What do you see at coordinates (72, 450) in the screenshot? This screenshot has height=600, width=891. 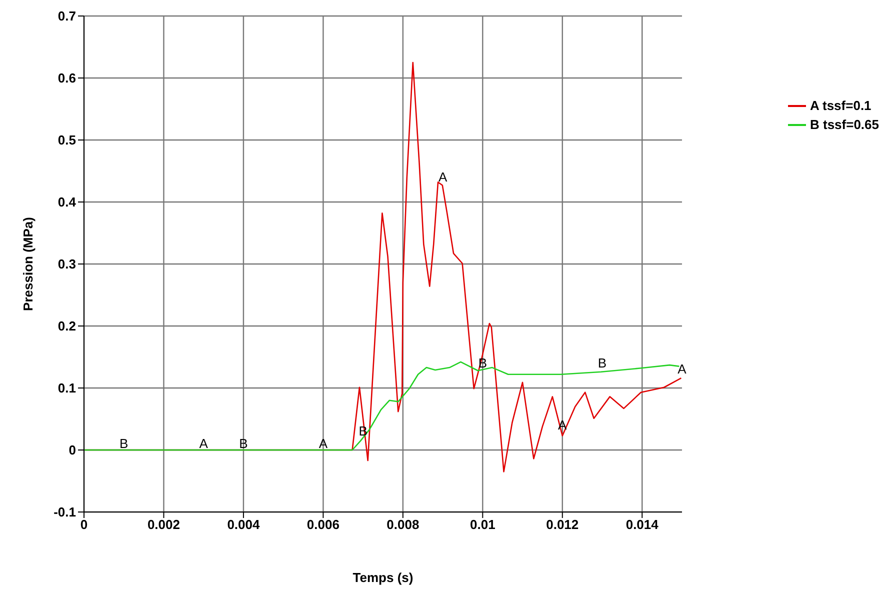 I see `y-tick-label: 0` at bounding box center [72, 450].